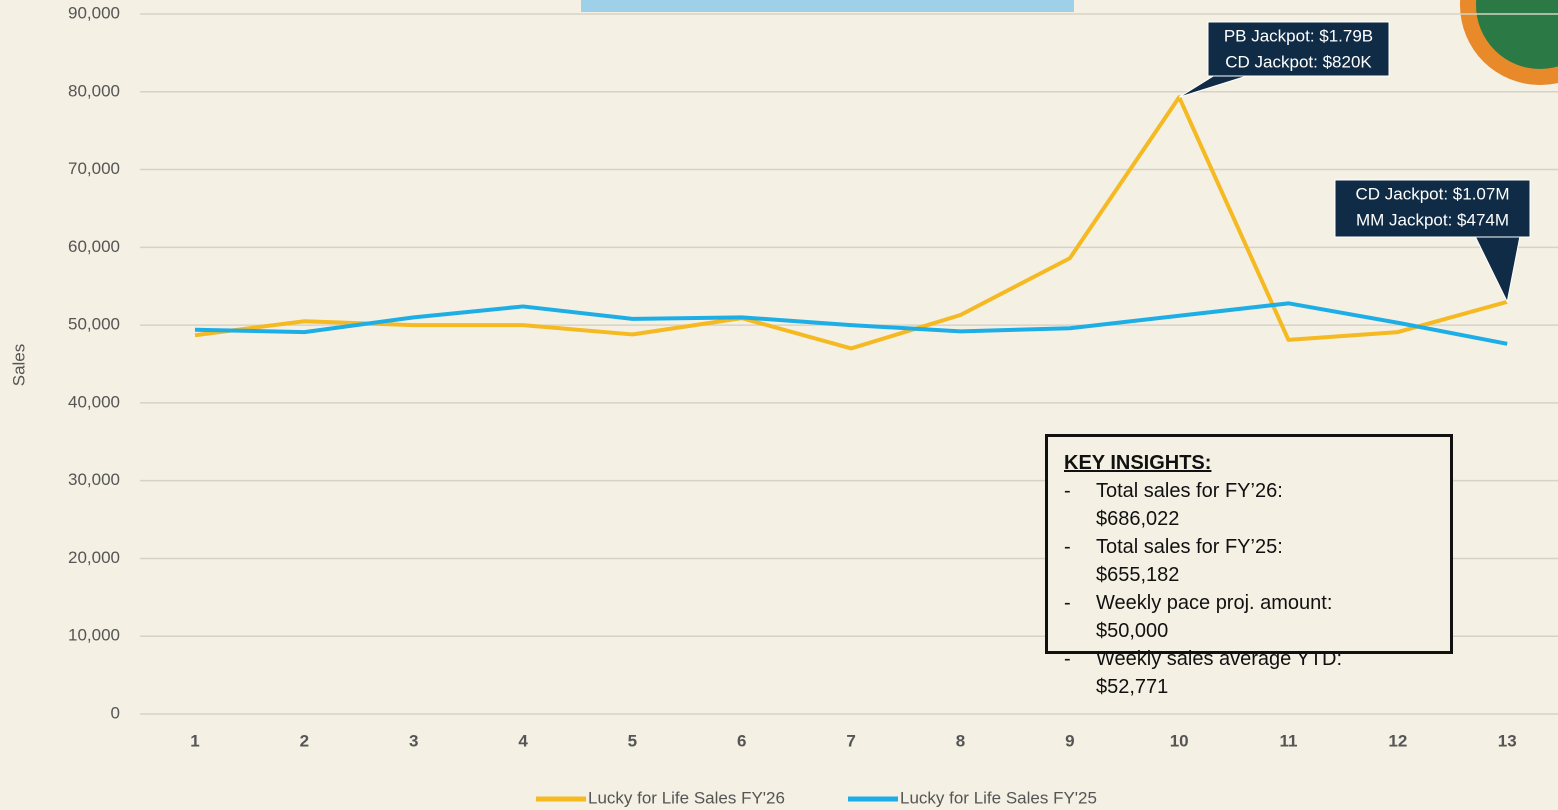 This screenshot has height=810, width=1558. I want to click on y-tick-label: 0, so click(115, 712).